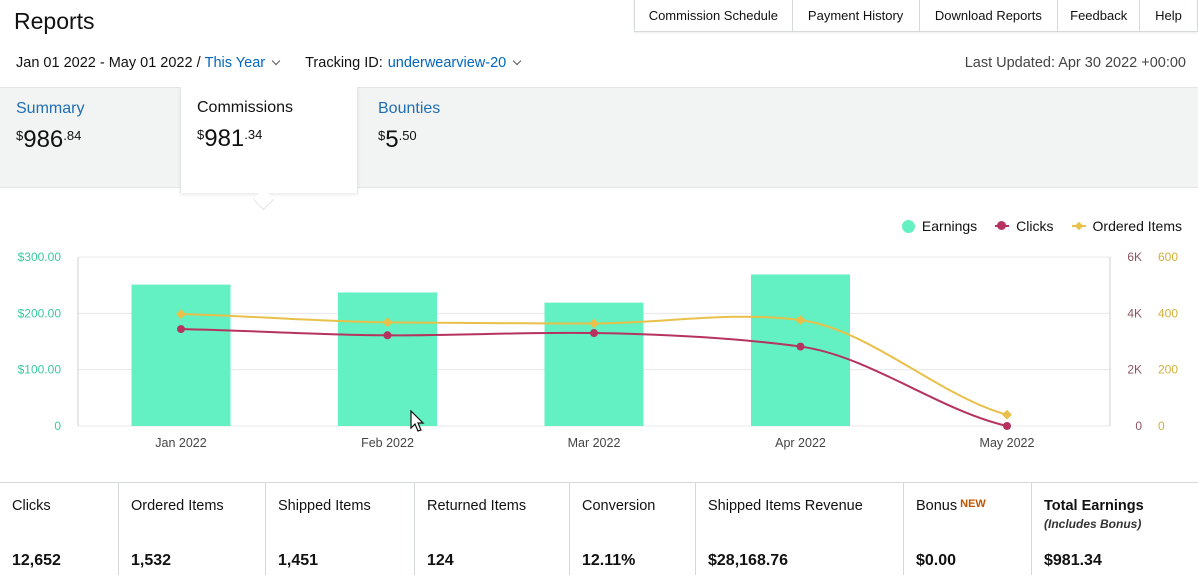  Describe the element at coordinates (50, 108) in the screenshot. I see `tab-label: Summary` at that location.